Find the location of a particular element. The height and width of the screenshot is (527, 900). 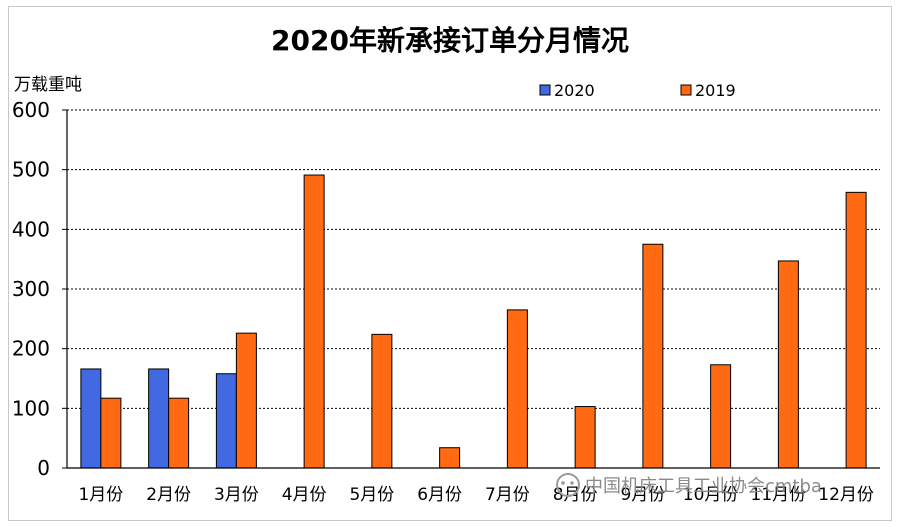

x-tick-label: 6月份 is located at coordinates (439, 495).